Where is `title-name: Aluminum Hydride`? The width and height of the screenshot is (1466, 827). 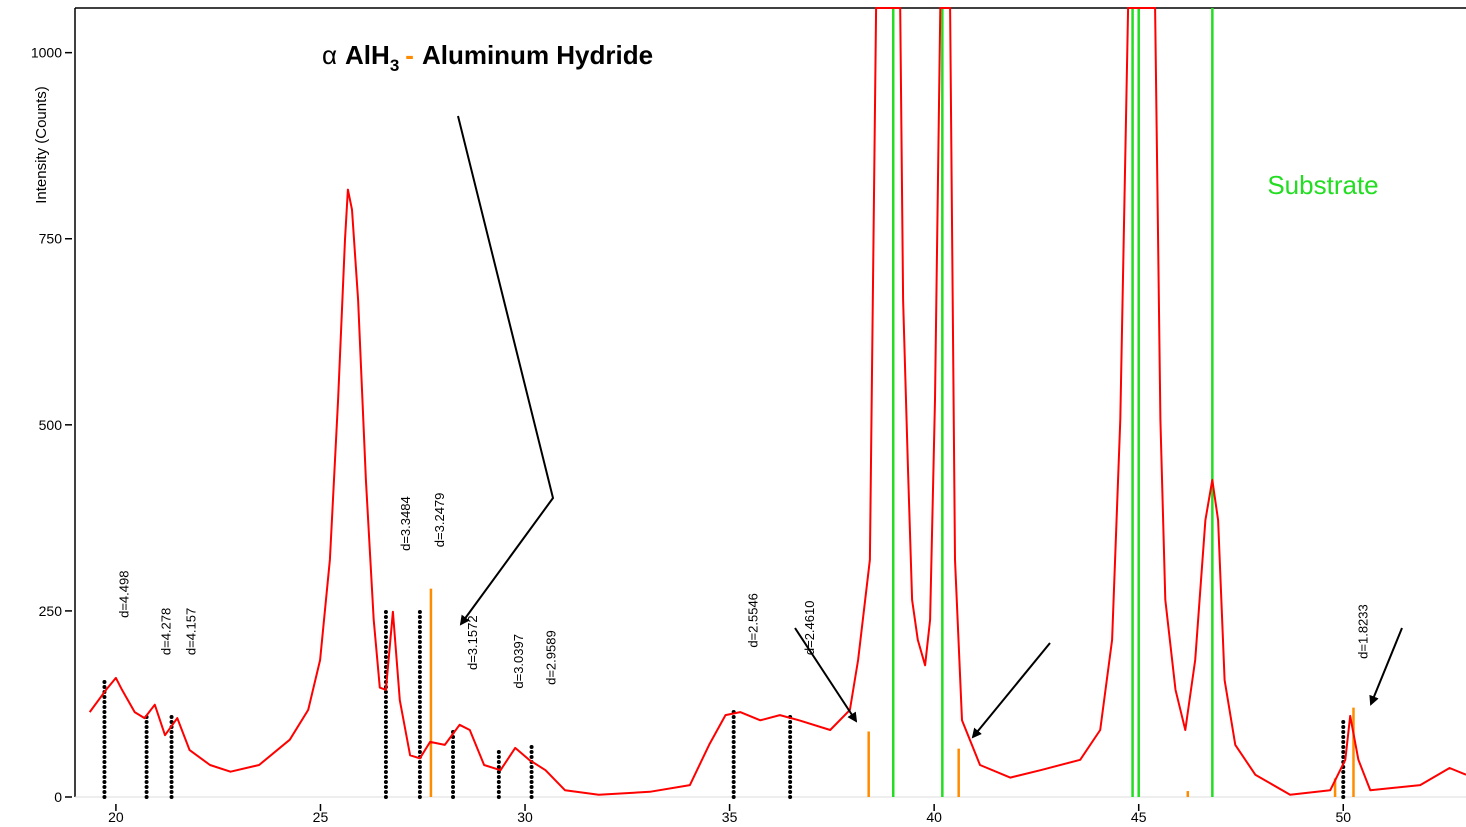
title-name: Aluminum Hydride is located at coordinates (537, 55).